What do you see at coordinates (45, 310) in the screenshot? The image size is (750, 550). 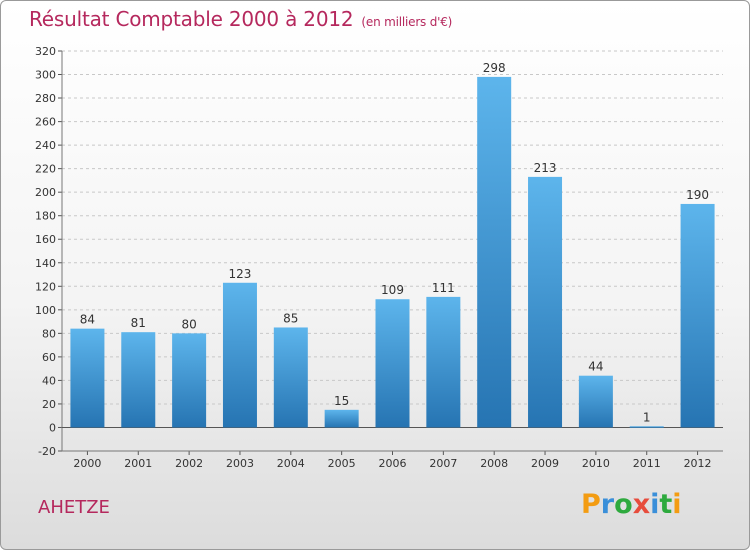 I see `y-tick-label: 100` at bounding box center [45, 310].